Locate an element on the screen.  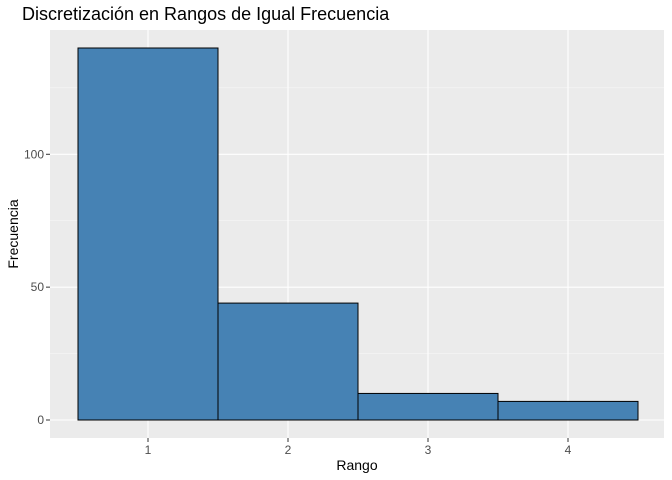
y-tick-label: 50 is located at coordinates (38, 287).